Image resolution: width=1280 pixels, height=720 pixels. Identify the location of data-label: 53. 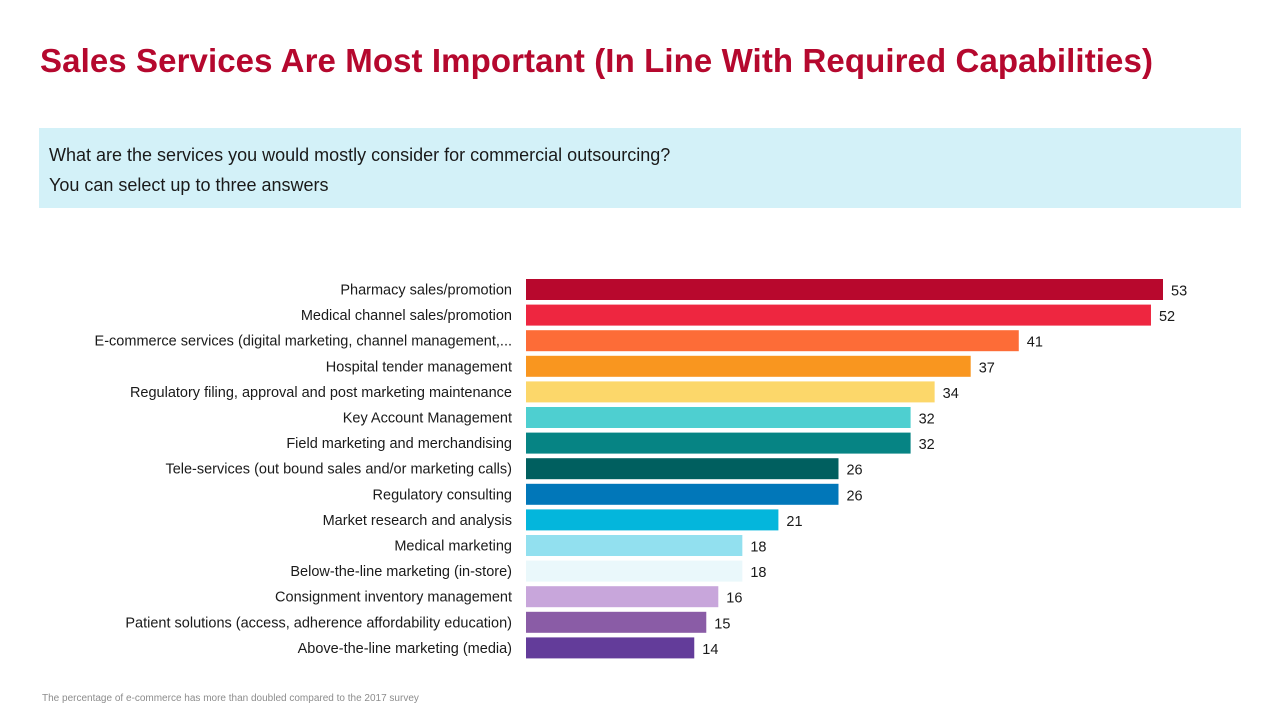
(1179, 292).